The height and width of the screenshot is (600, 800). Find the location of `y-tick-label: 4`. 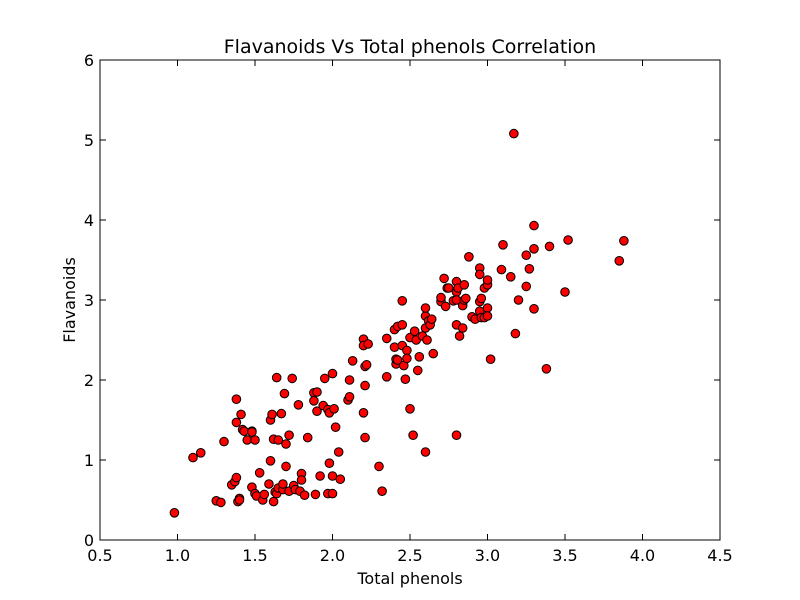

y-tick-label: 4 is located at coordinates (89, 220).